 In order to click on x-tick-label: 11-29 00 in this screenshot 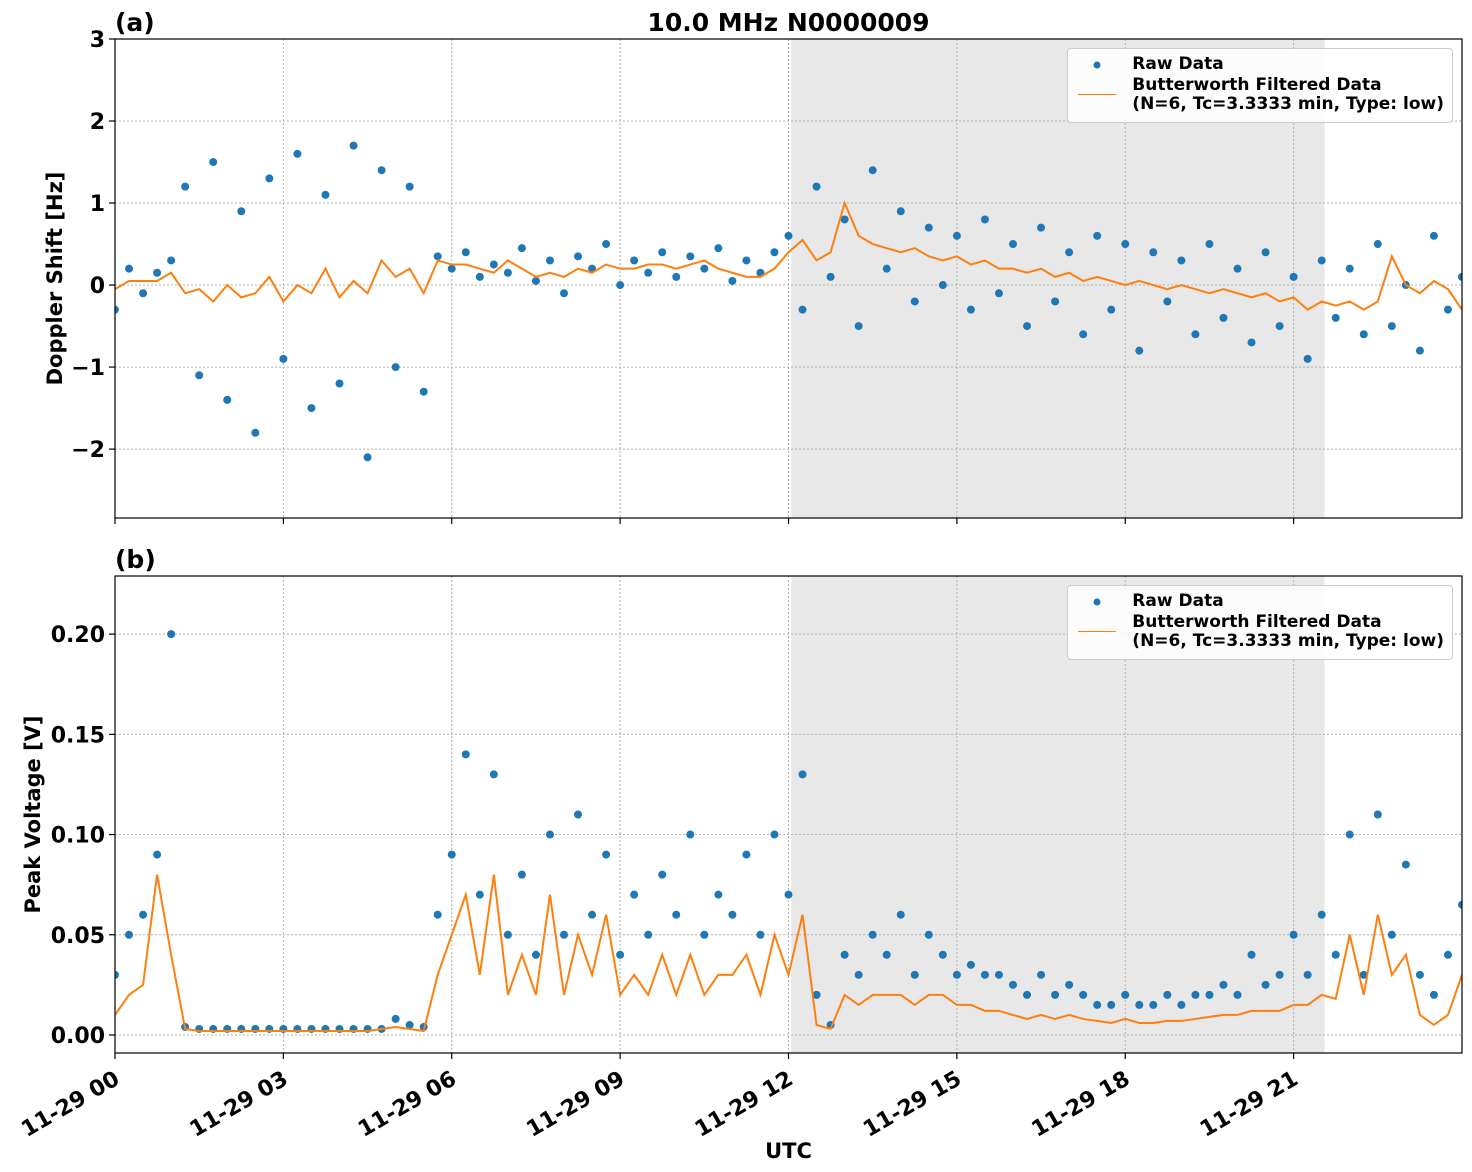, I will do `click(70, 1105)`.